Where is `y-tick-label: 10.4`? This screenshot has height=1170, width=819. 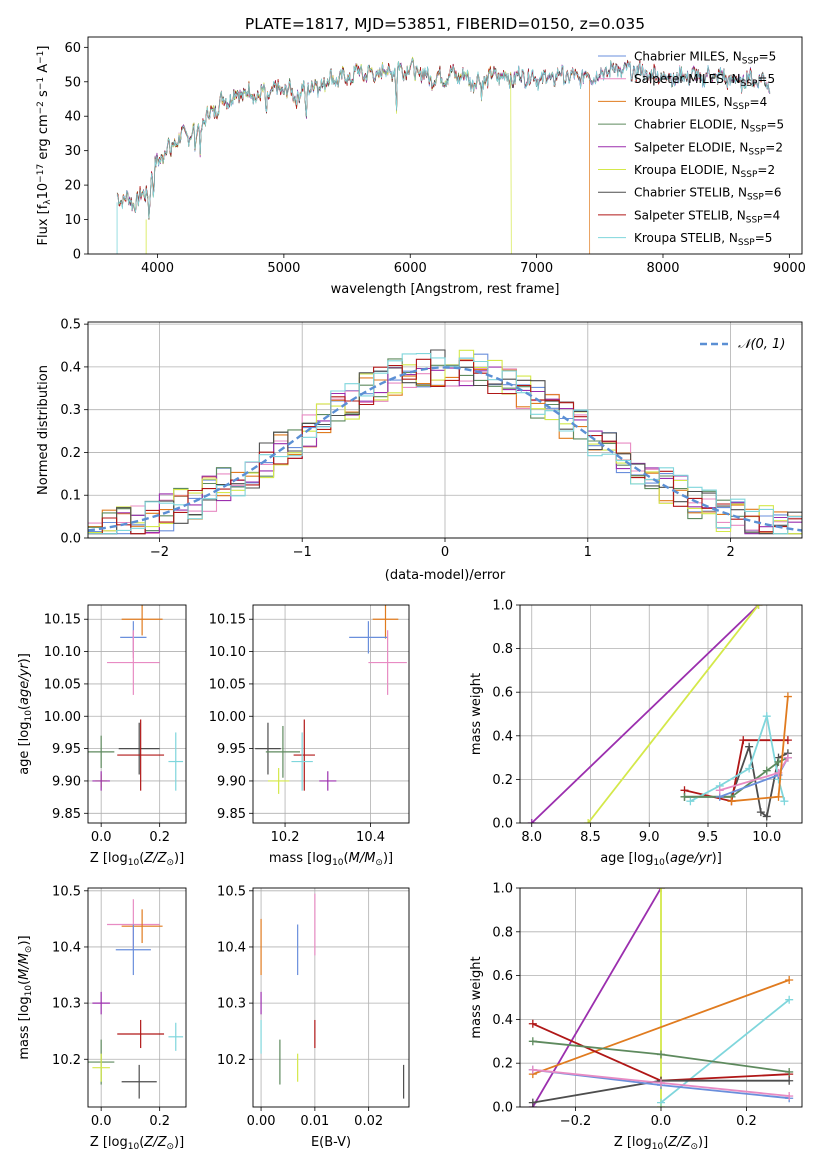
y-tick-label: 10.4 is located at coordinates (231, 947).